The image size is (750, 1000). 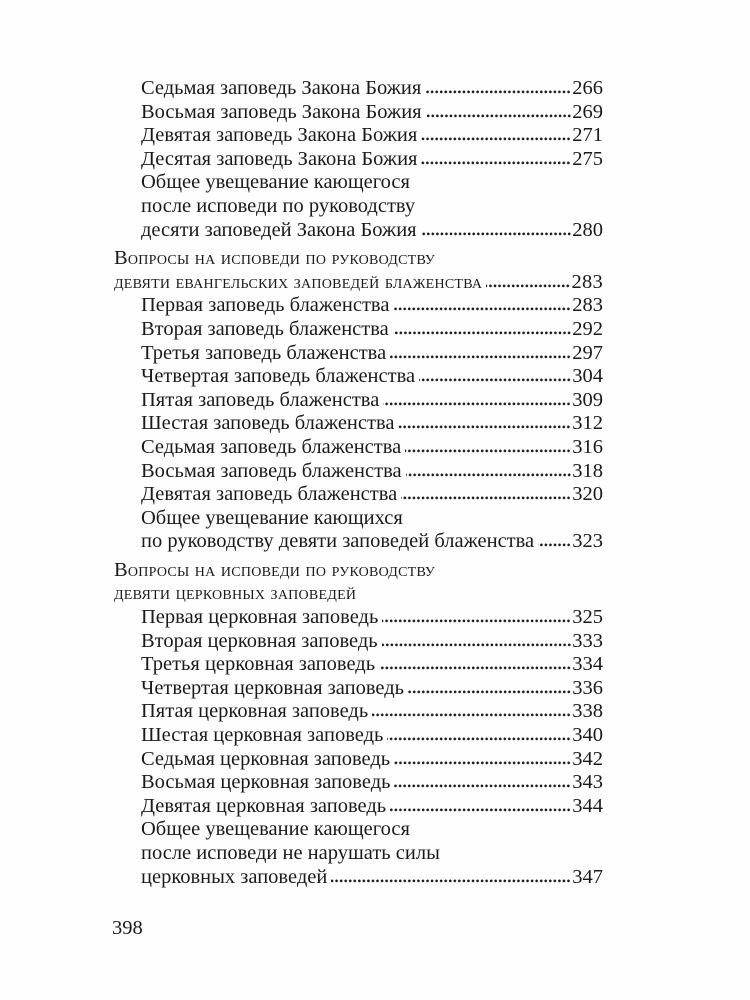 I want to click on toc-entry-text: Восьмая церковная заповедь, so click(x=266, y=782).